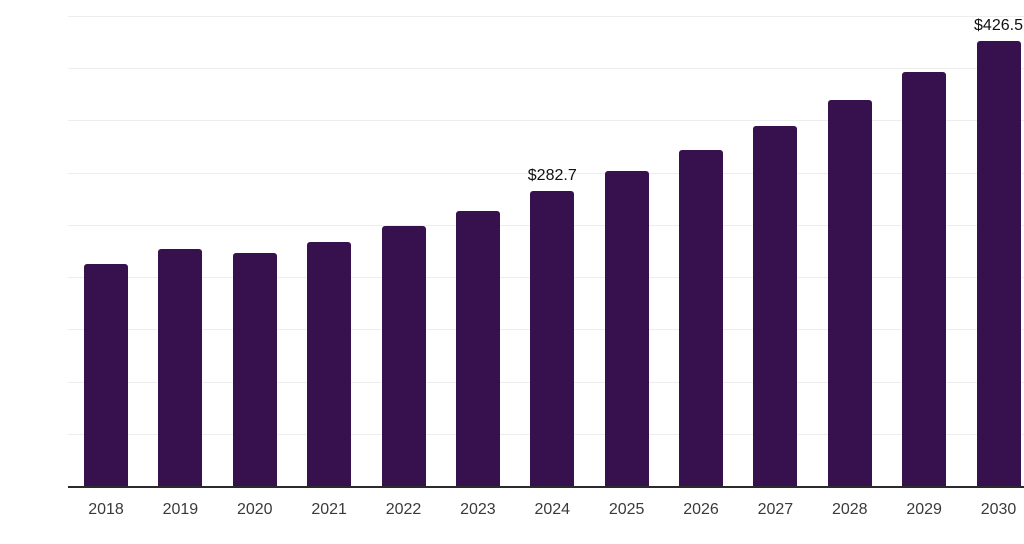 The height and width of the screenshot is (544, 1024). I want to click on x-tick-label-2018: 2018, so click(106, 509).